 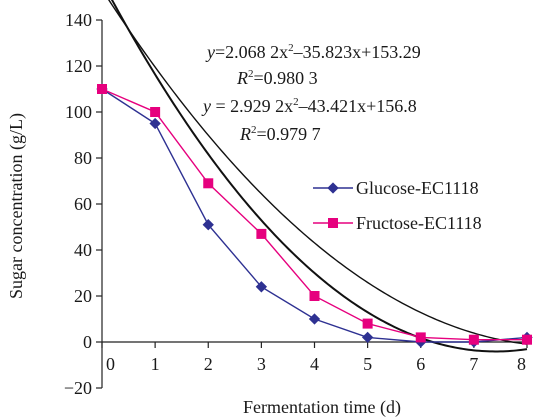 I want to click on r2-2-sup: 2, so click(x=254, y=130).